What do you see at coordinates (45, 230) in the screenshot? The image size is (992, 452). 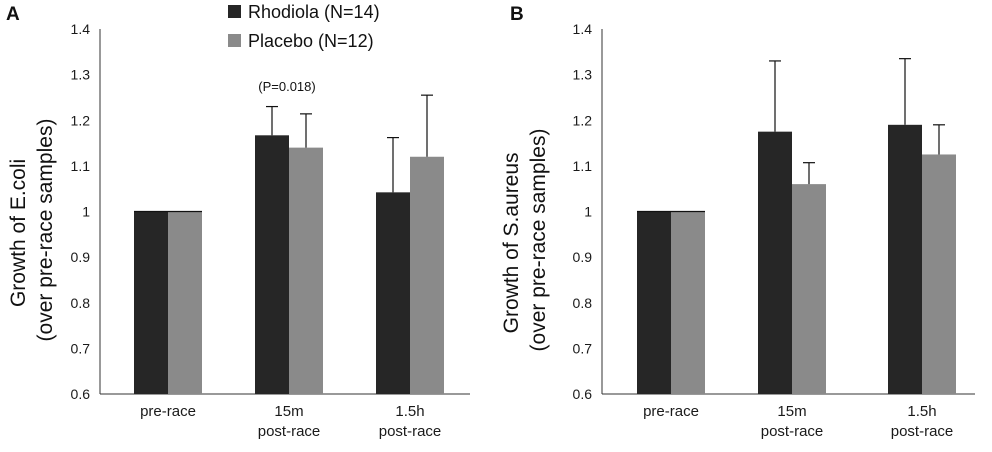 I see `y-axis-title-a-line2: (over pre-race samples)` at bounding box center [45, 230].